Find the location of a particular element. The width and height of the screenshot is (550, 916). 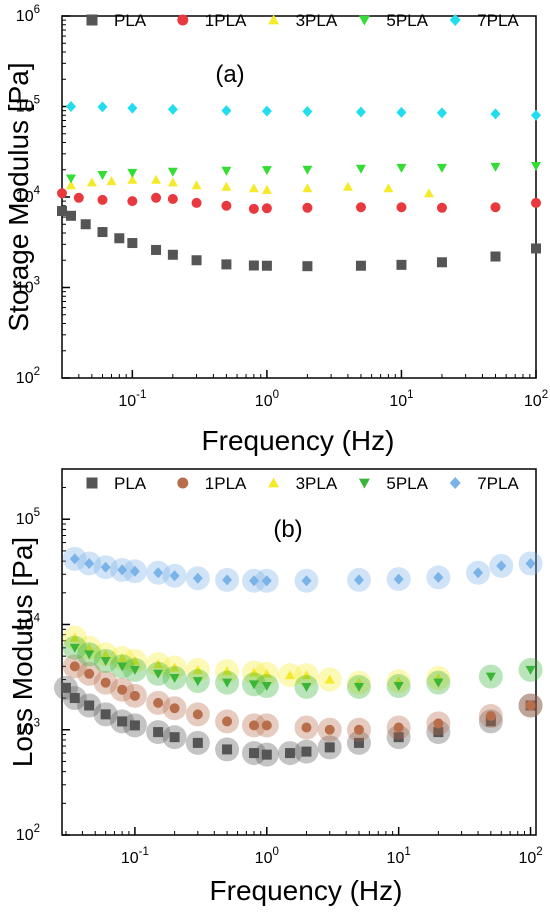

series-PLA is located at coordinates (298, 721).